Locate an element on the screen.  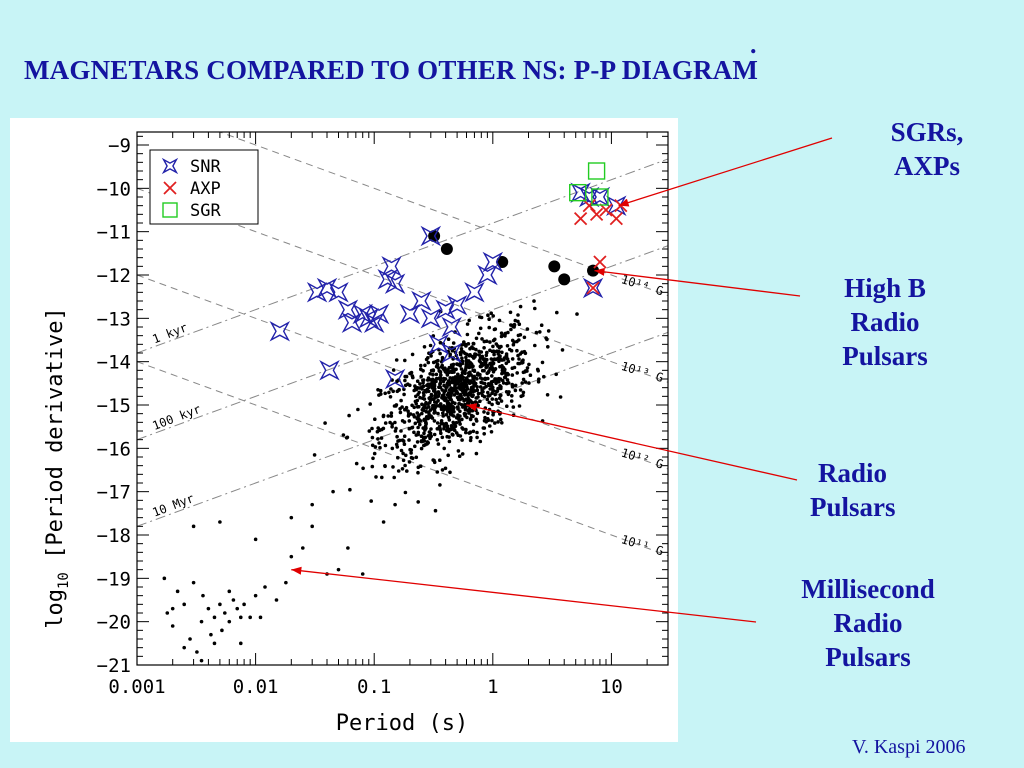
field-line-label: 10¹³ G is located at coordinates (642, 372).